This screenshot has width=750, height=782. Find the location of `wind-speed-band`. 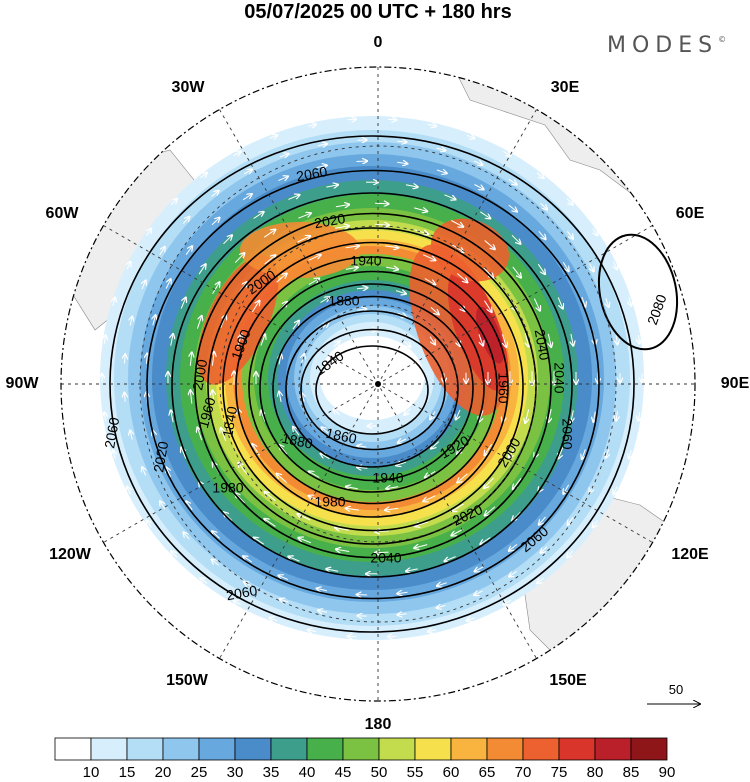

wind-speed-band is located at coordinates (372, 378).